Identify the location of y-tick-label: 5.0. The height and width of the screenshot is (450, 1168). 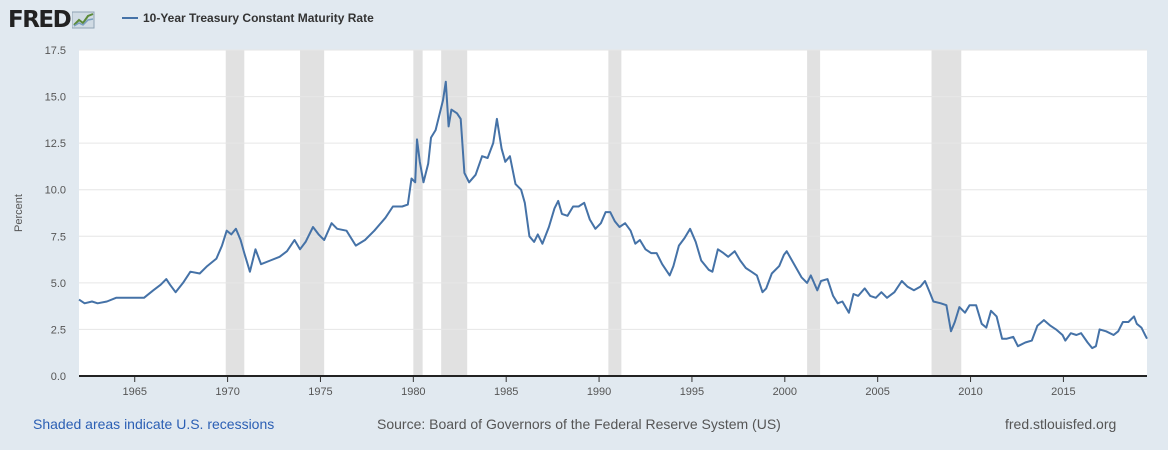
(58, 284).